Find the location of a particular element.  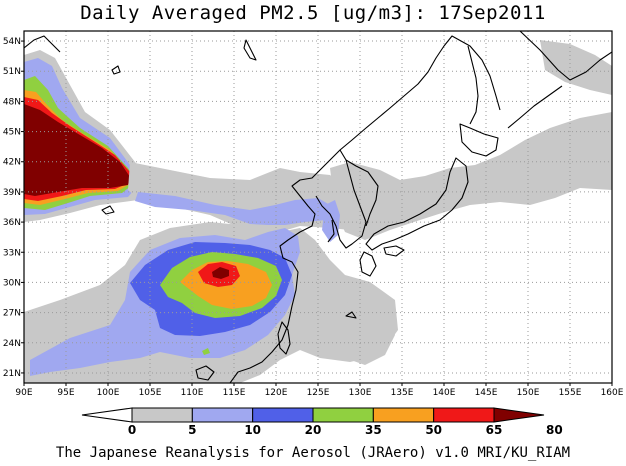

lon-tick-label: 130E is located at coordinates (360, 393).